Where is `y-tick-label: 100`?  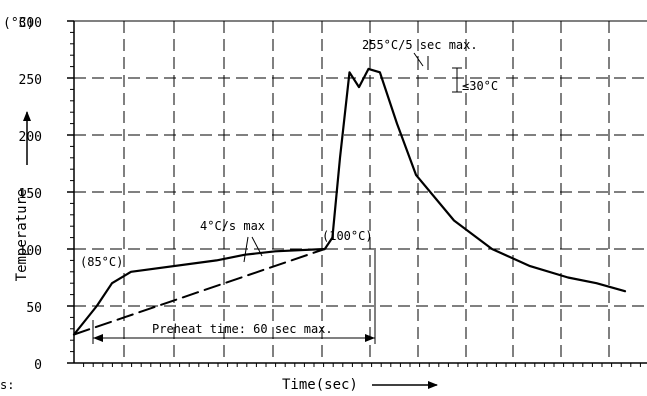
y-tick-label: 100 is located at coordinates (30, 251).